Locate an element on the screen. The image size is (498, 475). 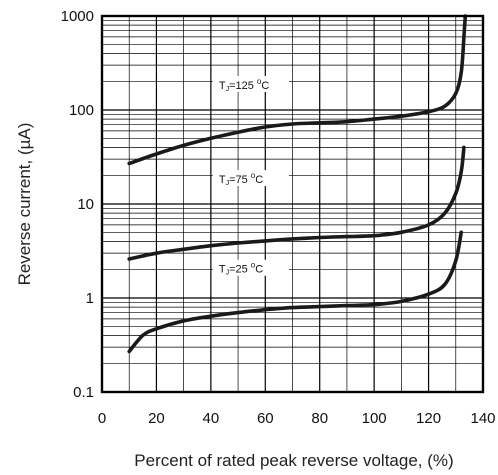
x-tick-label: 40 is located at coordinates (211, 418).